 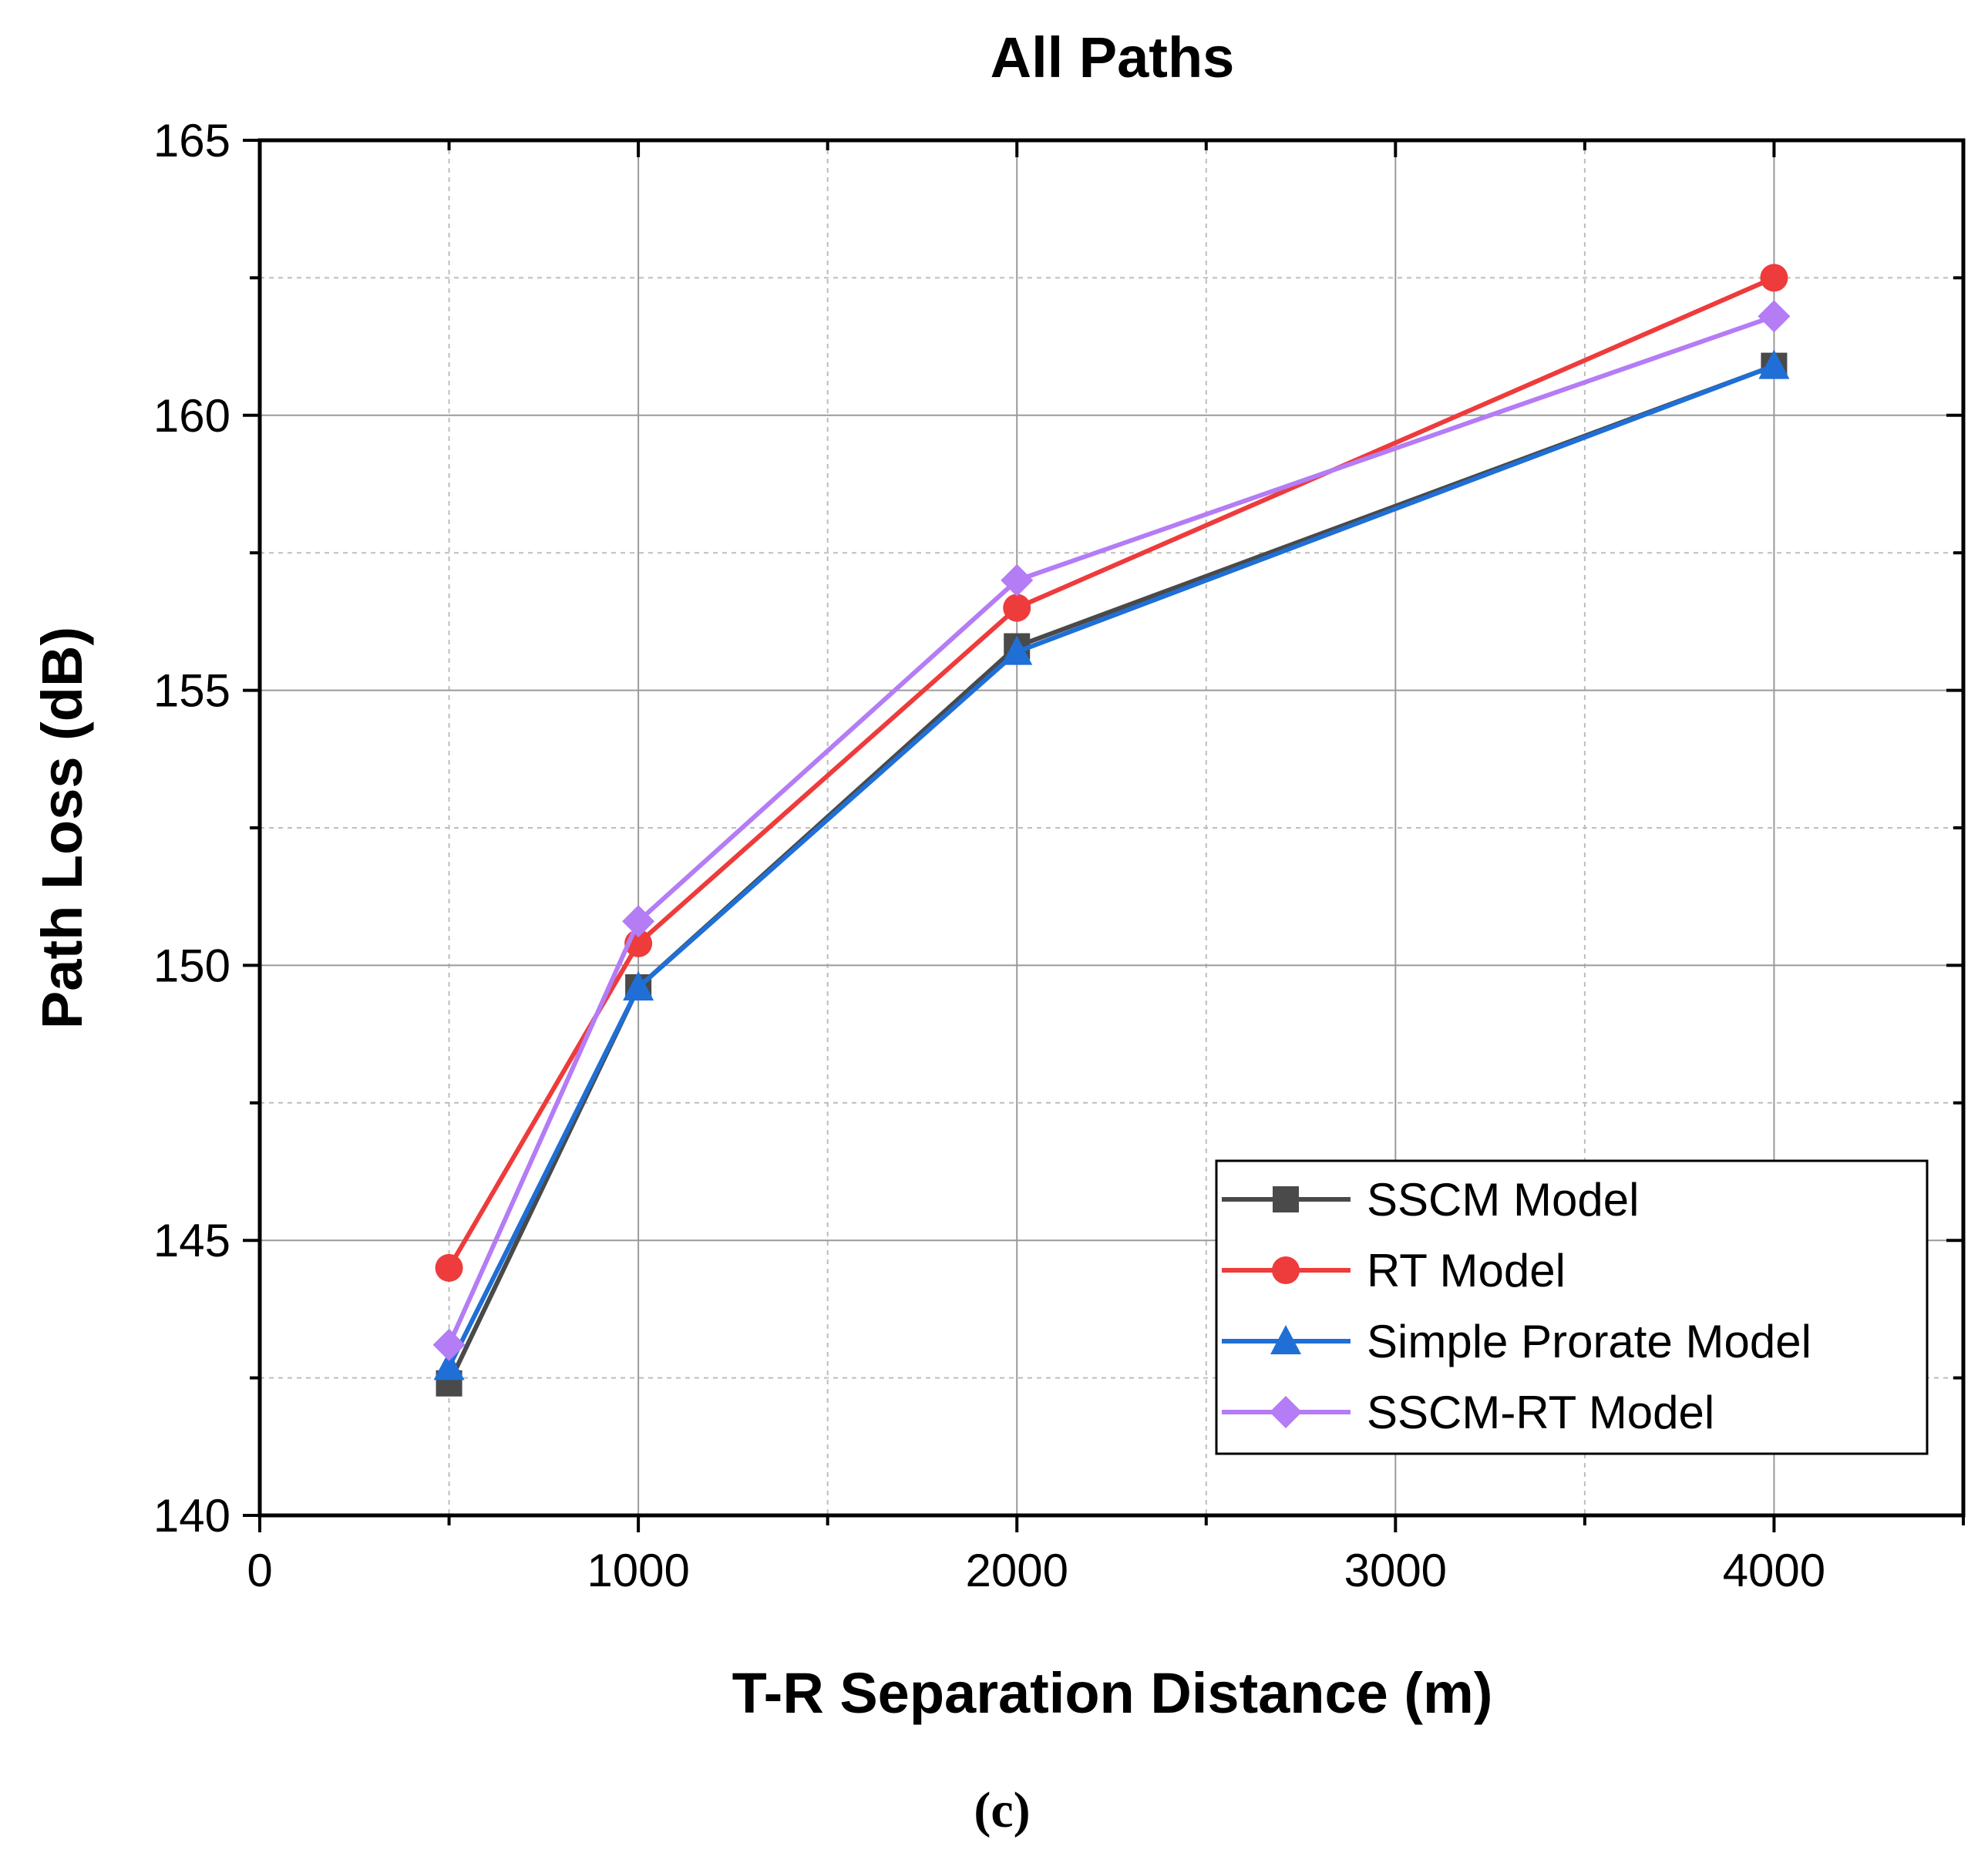 What do you see at coordinates (1540, 1412) in the screenshot?
I see `legend-label: SSCM-RT Model` at bounding box center [1540, 1412].